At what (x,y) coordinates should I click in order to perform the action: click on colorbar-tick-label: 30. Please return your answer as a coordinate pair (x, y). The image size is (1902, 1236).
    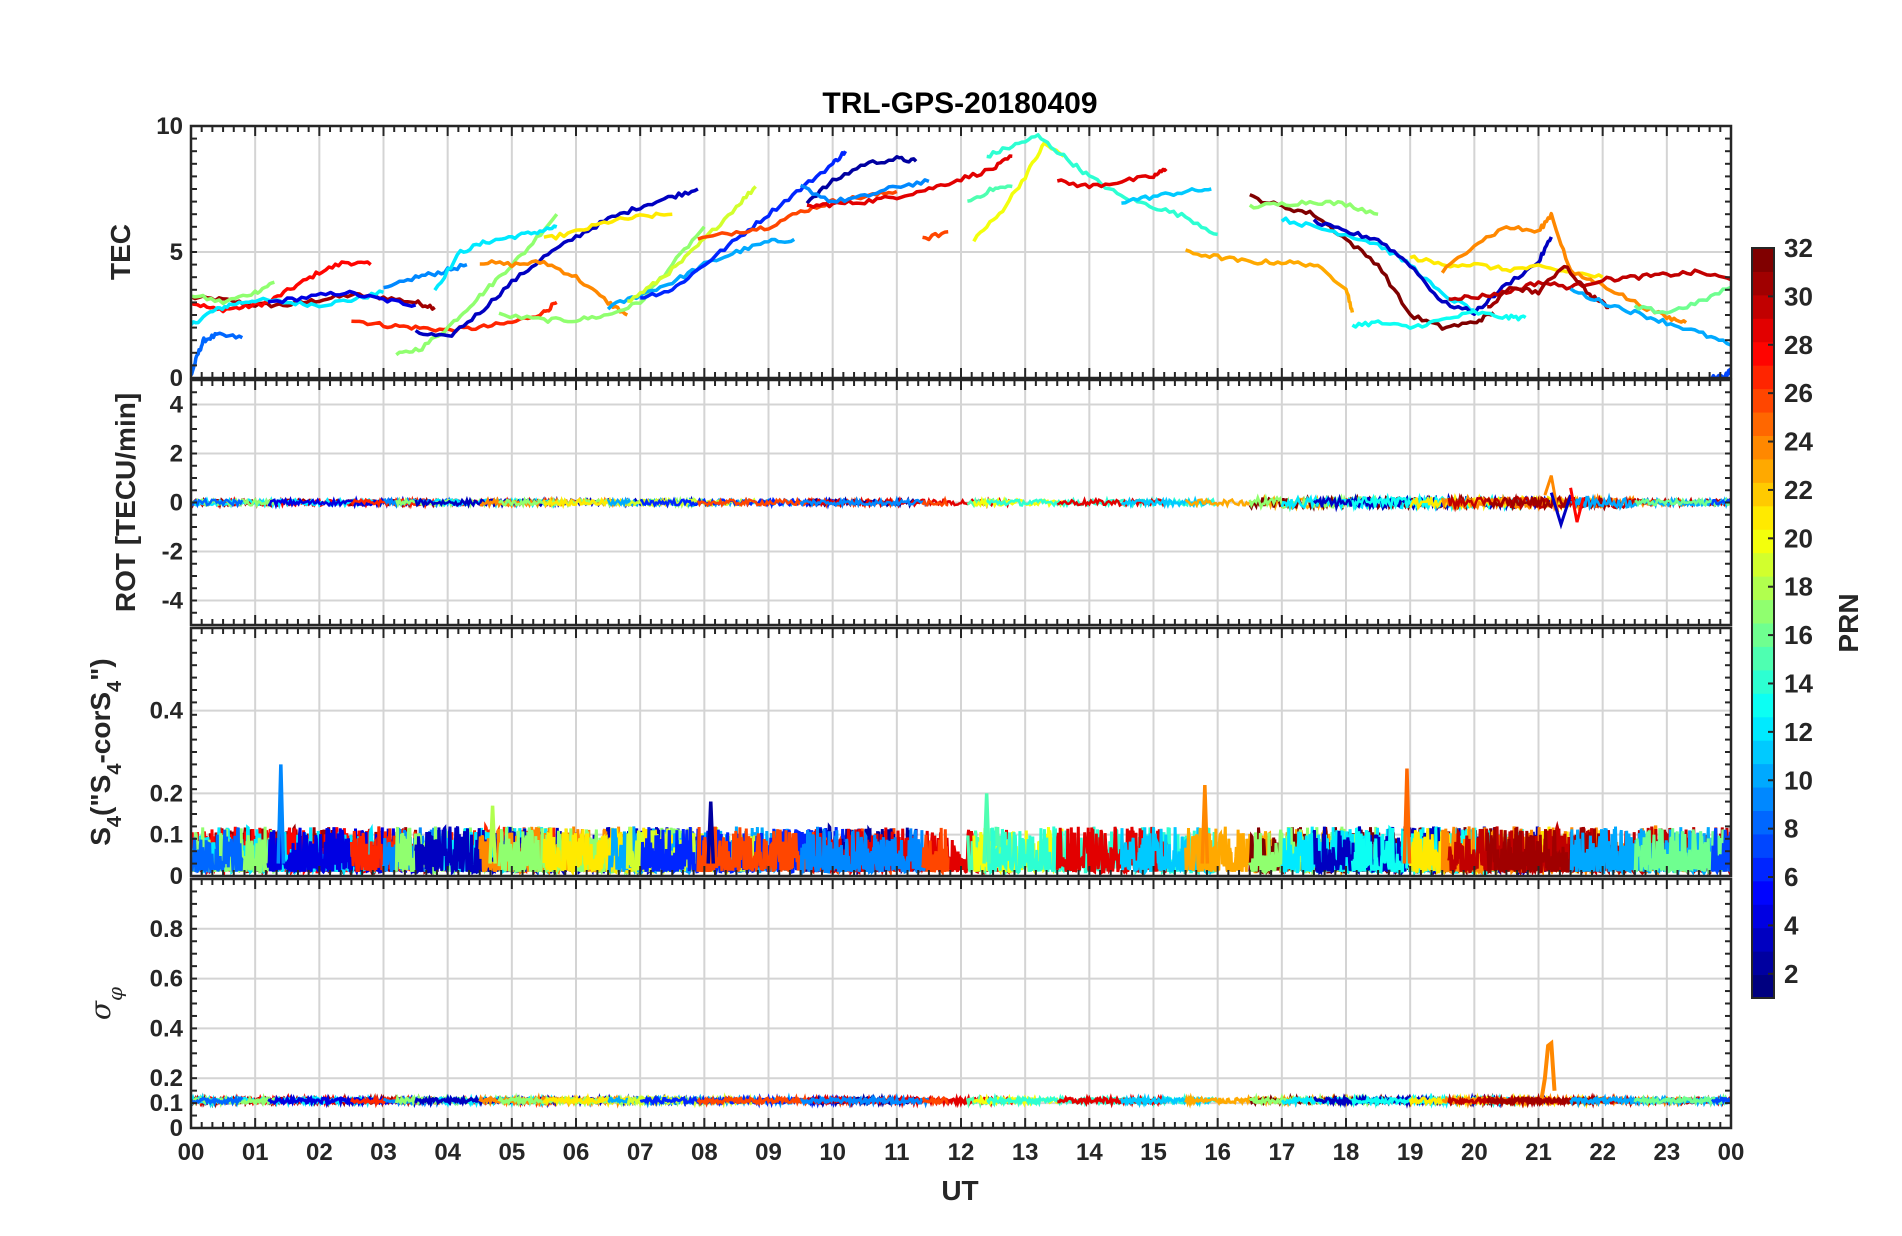
    Looking at the image, I should click on (1798, 296).